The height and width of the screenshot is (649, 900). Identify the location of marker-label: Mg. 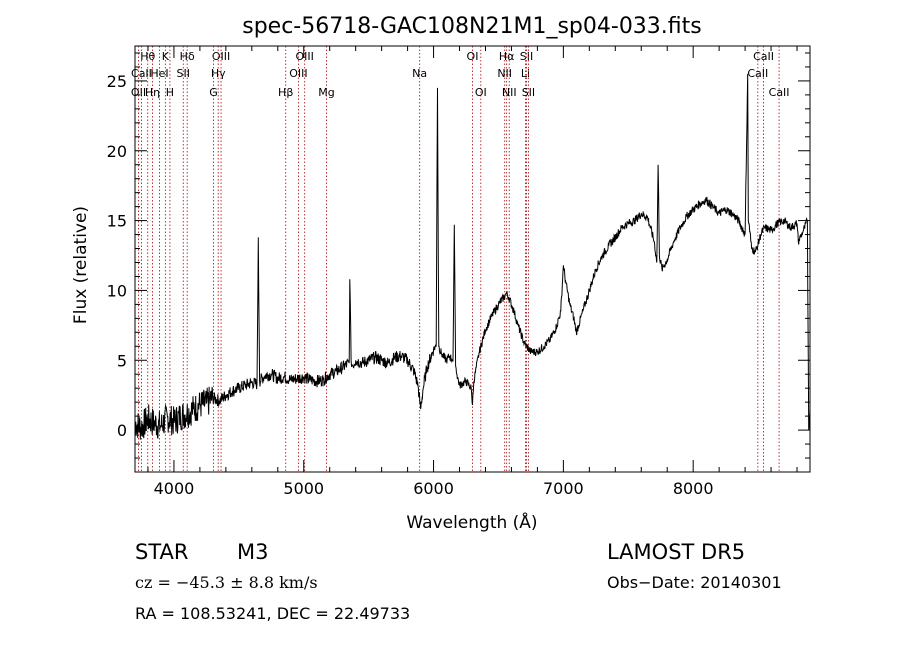
(326, 92).